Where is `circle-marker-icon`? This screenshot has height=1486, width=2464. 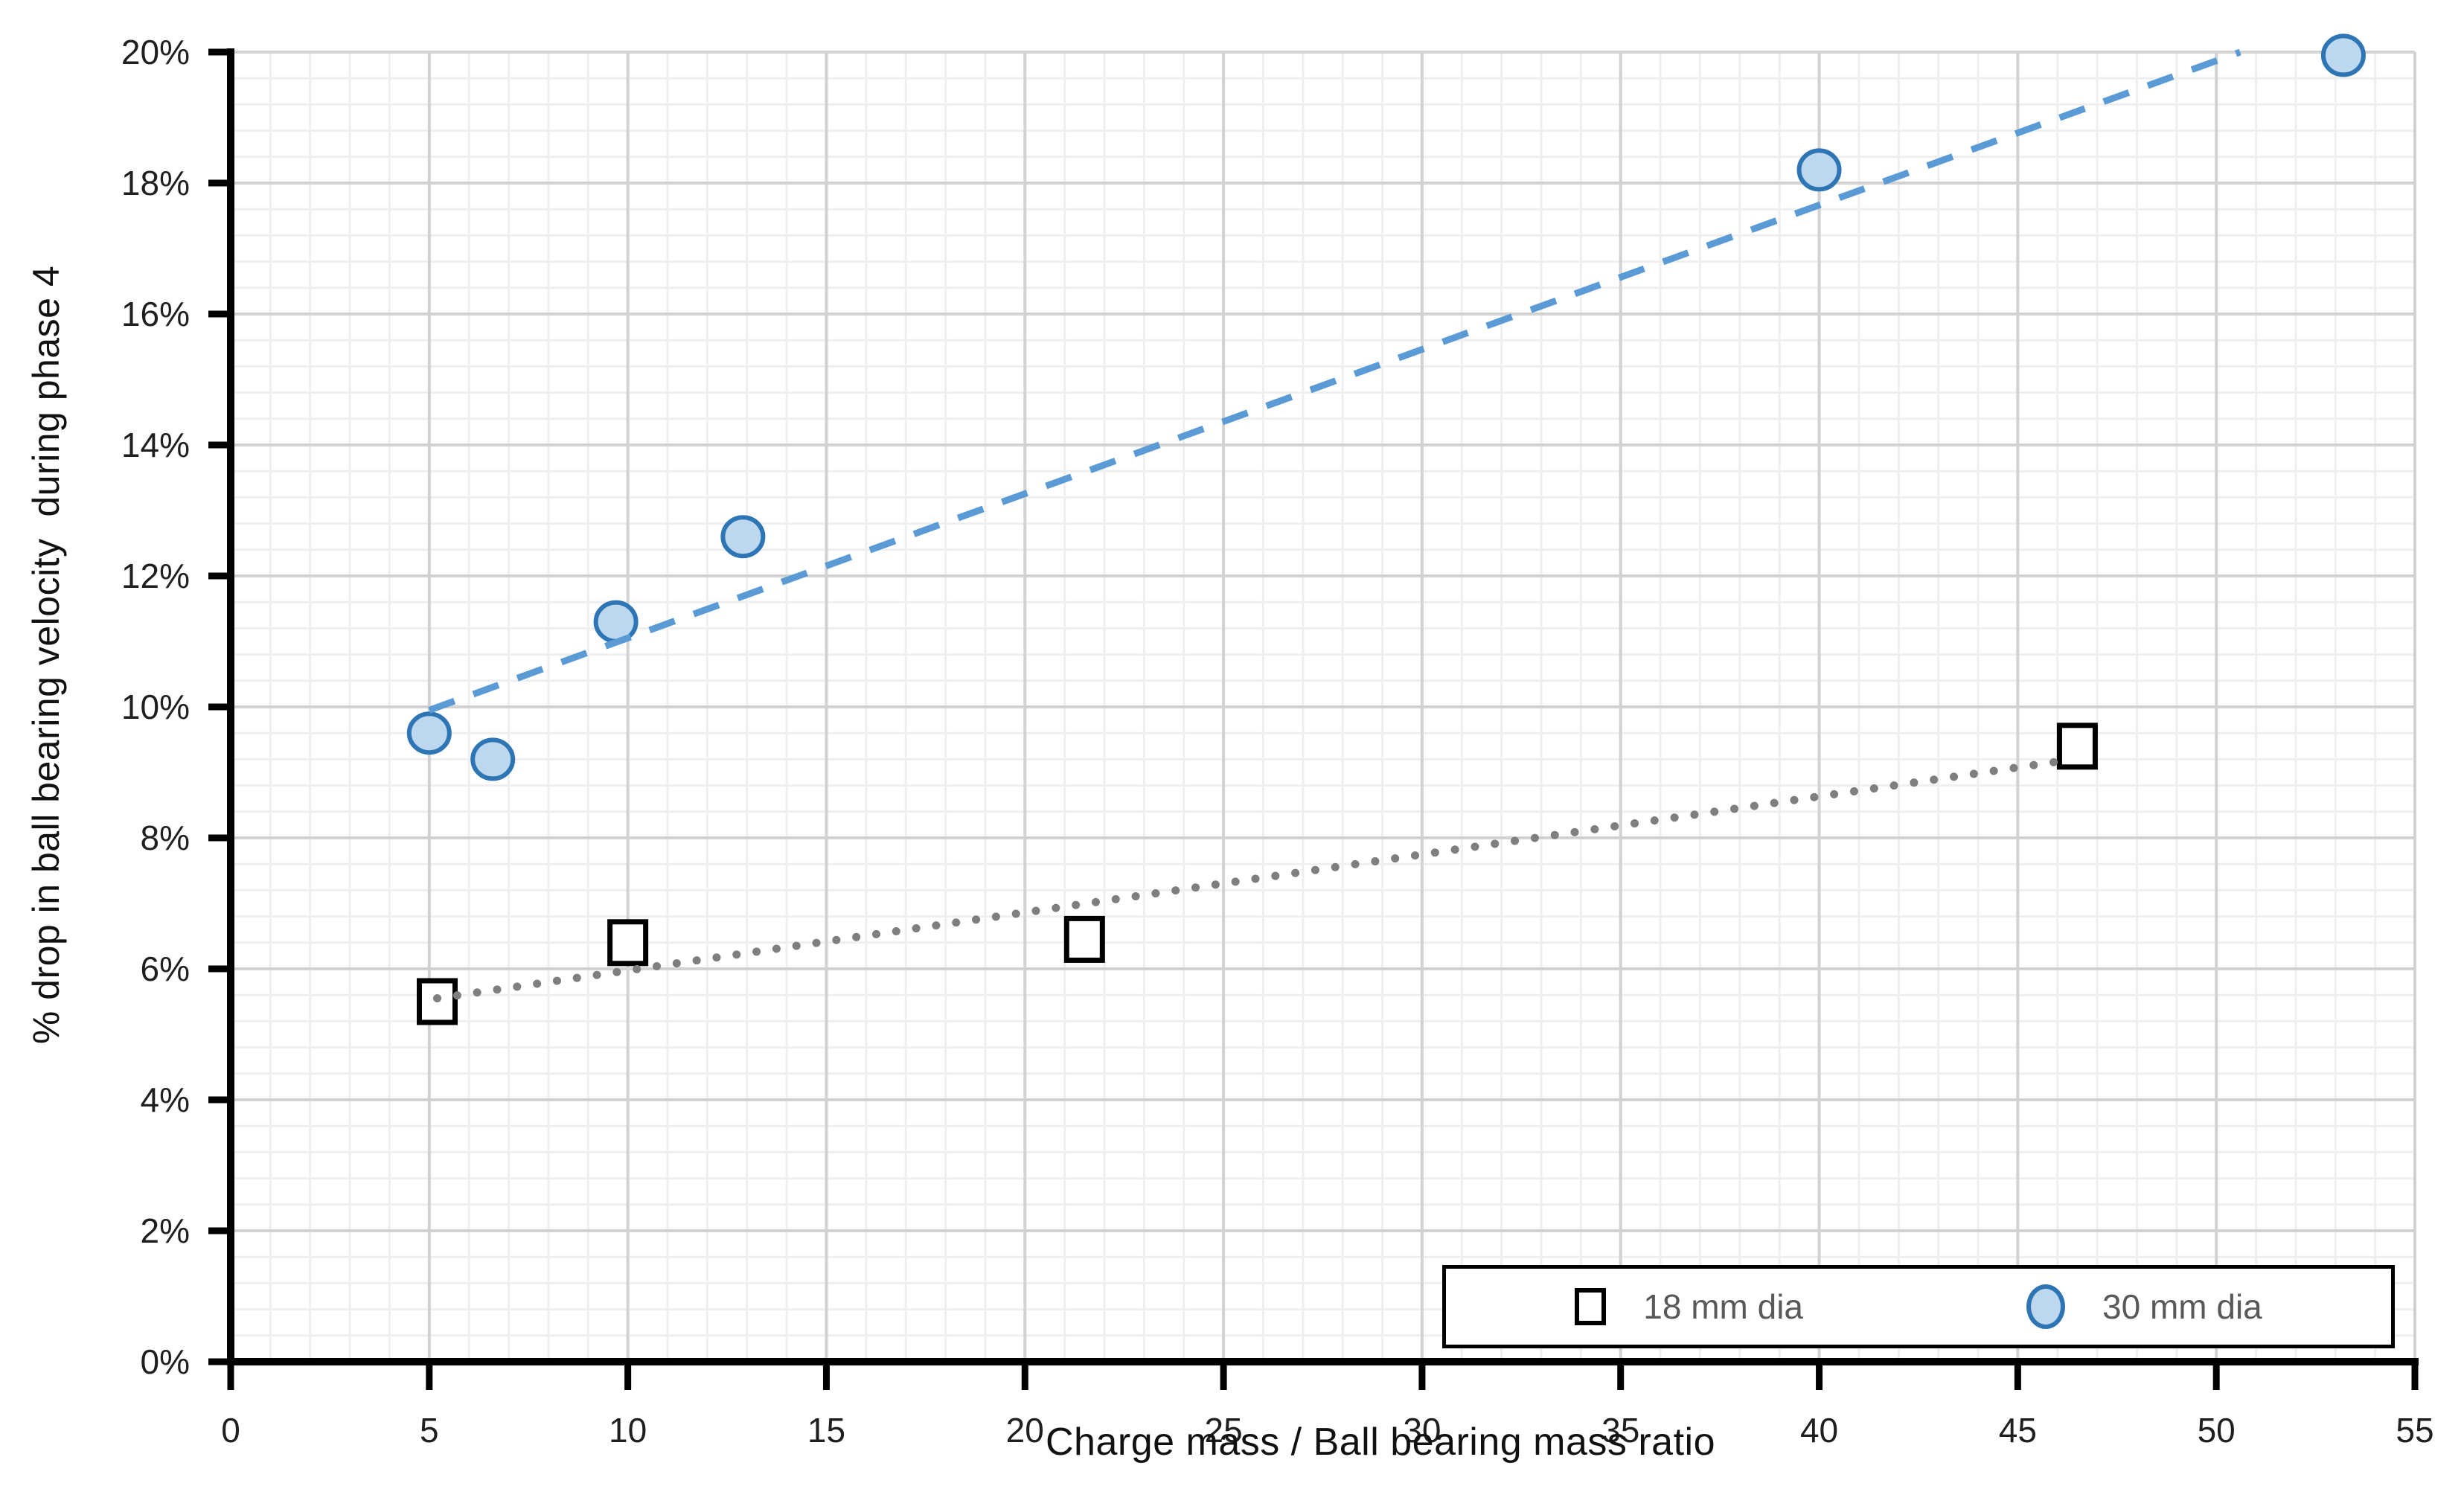
circle-marker-icon is located at coordinates (2045, 1307).